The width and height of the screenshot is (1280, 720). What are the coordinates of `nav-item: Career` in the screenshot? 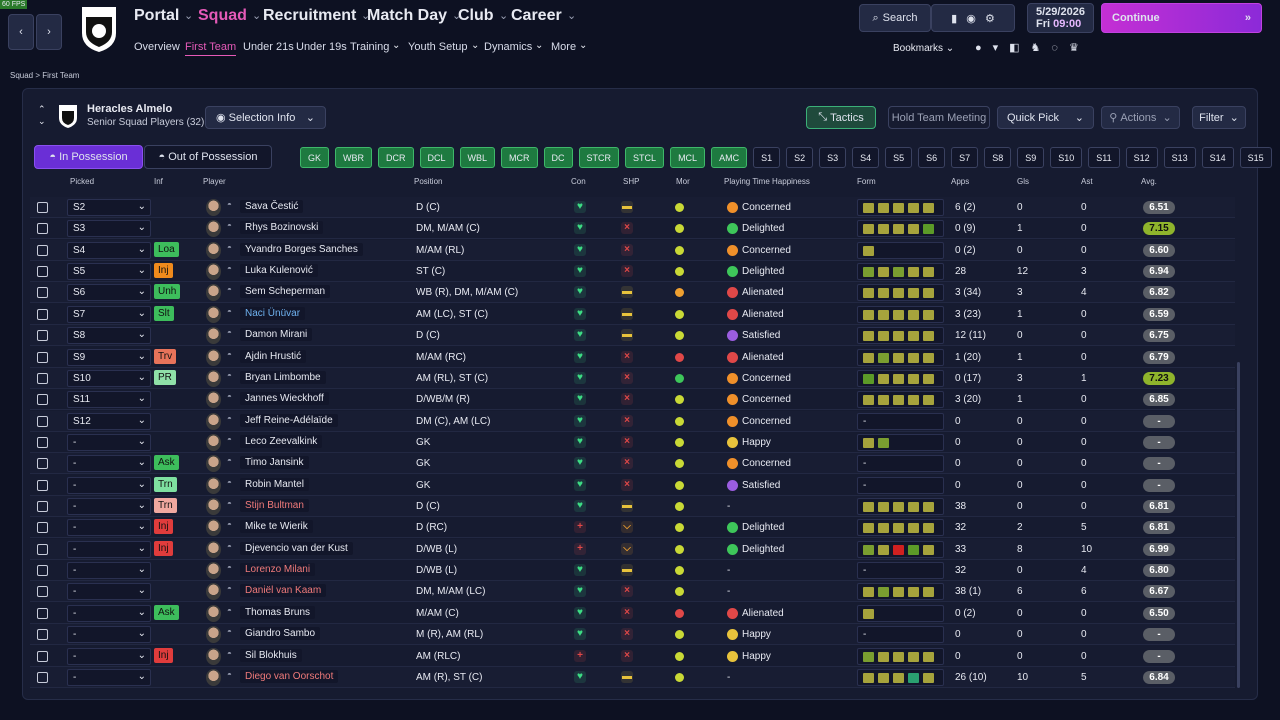 It's located at (536, 15).